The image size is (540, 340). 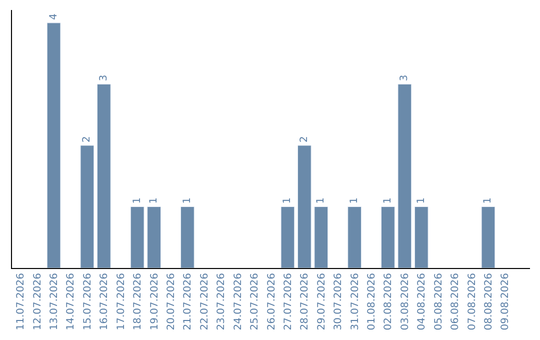 What do you see at coordinates (104, 301) in the screenshot?
I see `x-tick-label: 16.07.2026` at bounding box center [104, 301].